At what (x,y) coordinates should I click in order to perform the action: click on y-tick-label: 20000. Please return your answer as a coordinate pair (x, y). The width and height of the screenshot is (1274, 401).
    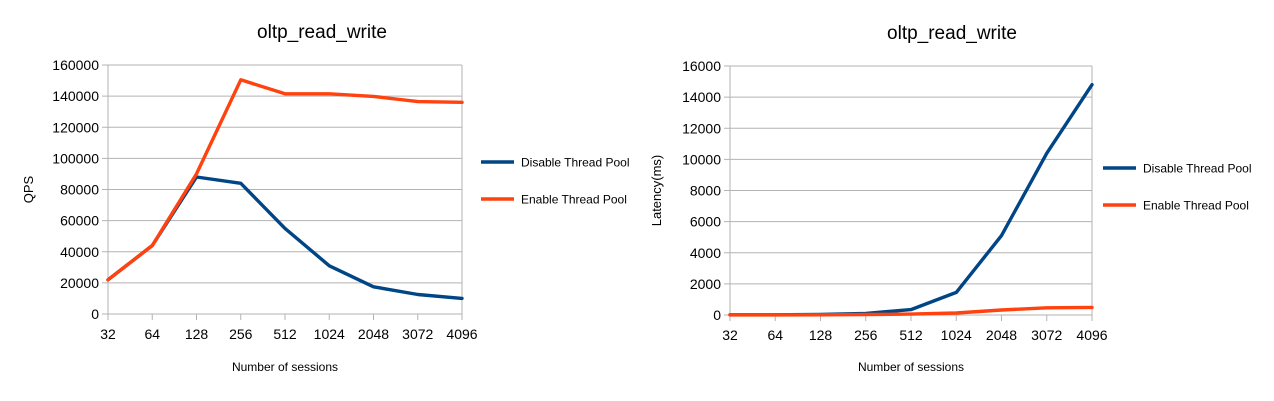
    Looking at the image, I should click on (79, 283).